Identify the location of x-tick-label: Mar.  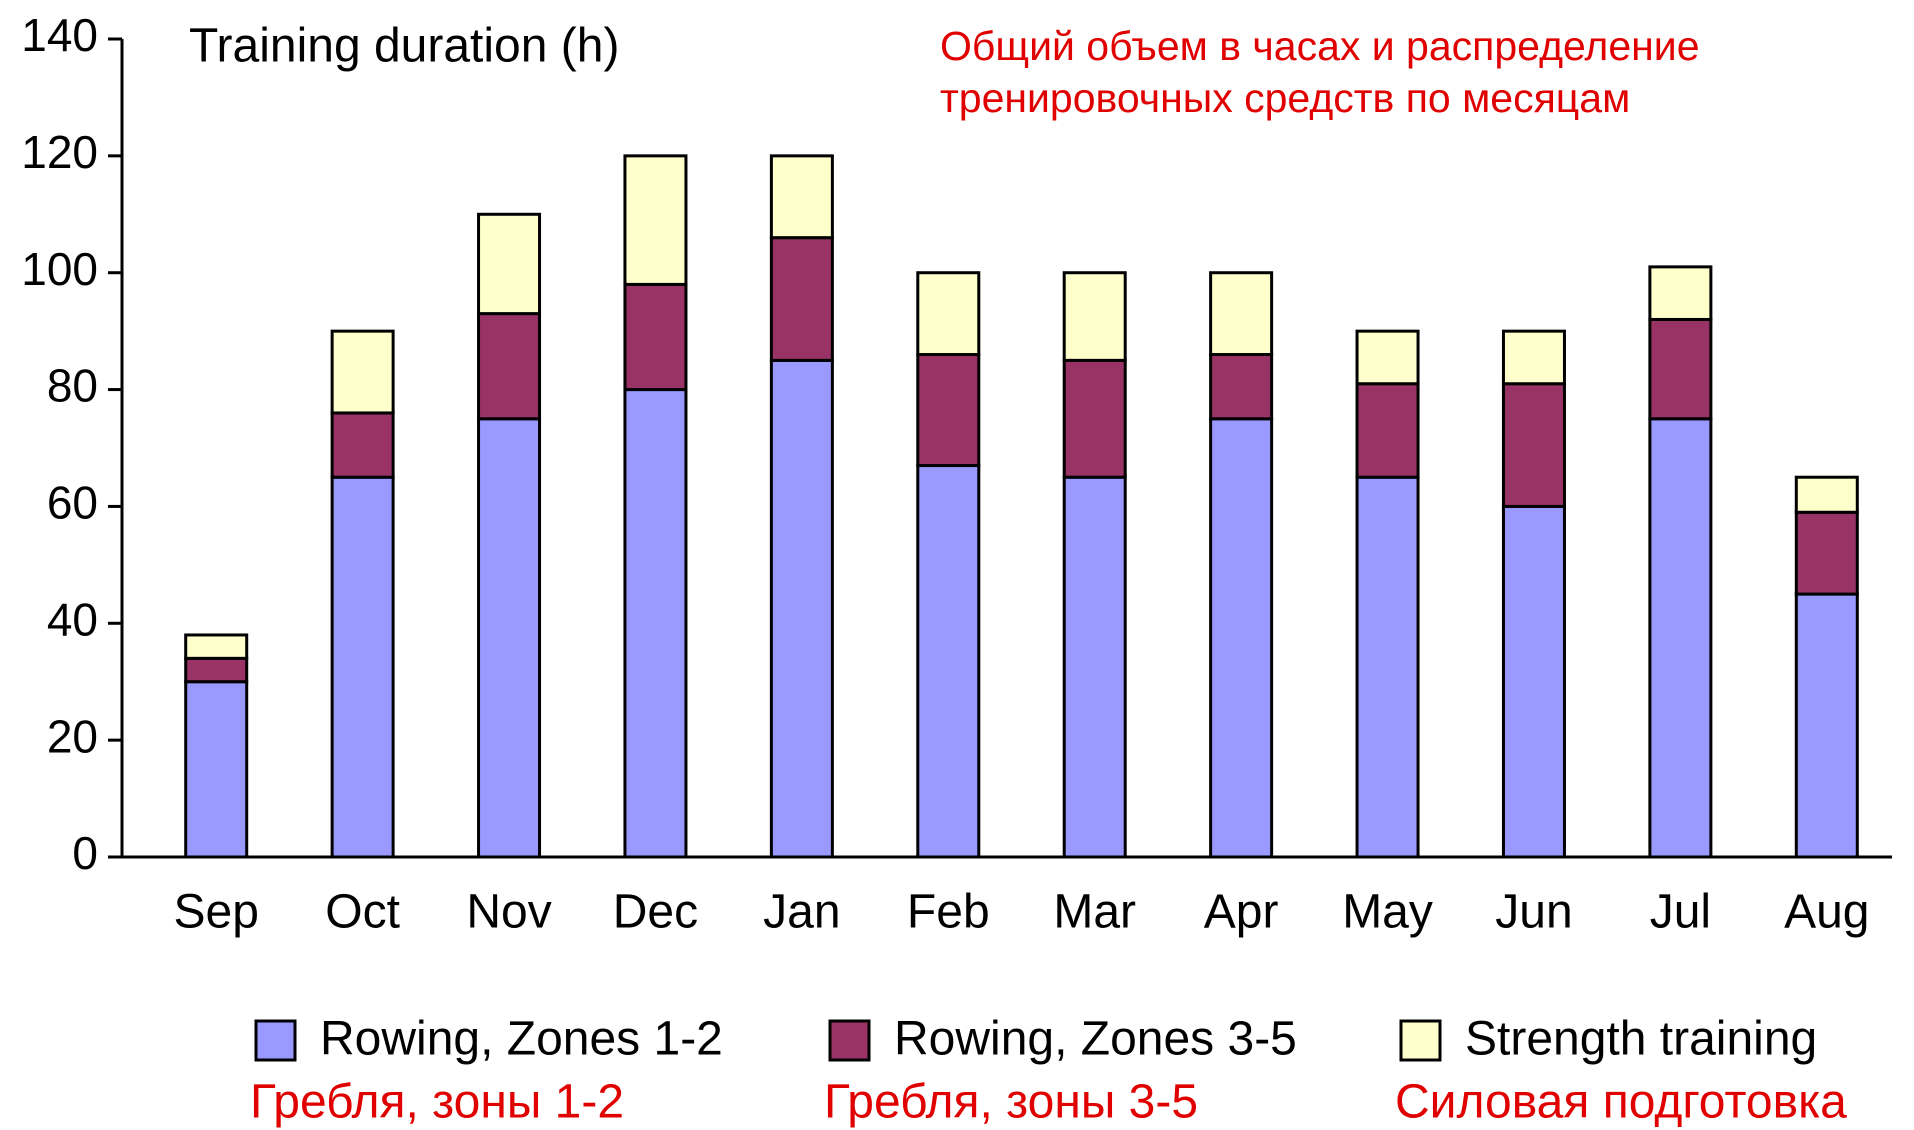
(1094, 912).